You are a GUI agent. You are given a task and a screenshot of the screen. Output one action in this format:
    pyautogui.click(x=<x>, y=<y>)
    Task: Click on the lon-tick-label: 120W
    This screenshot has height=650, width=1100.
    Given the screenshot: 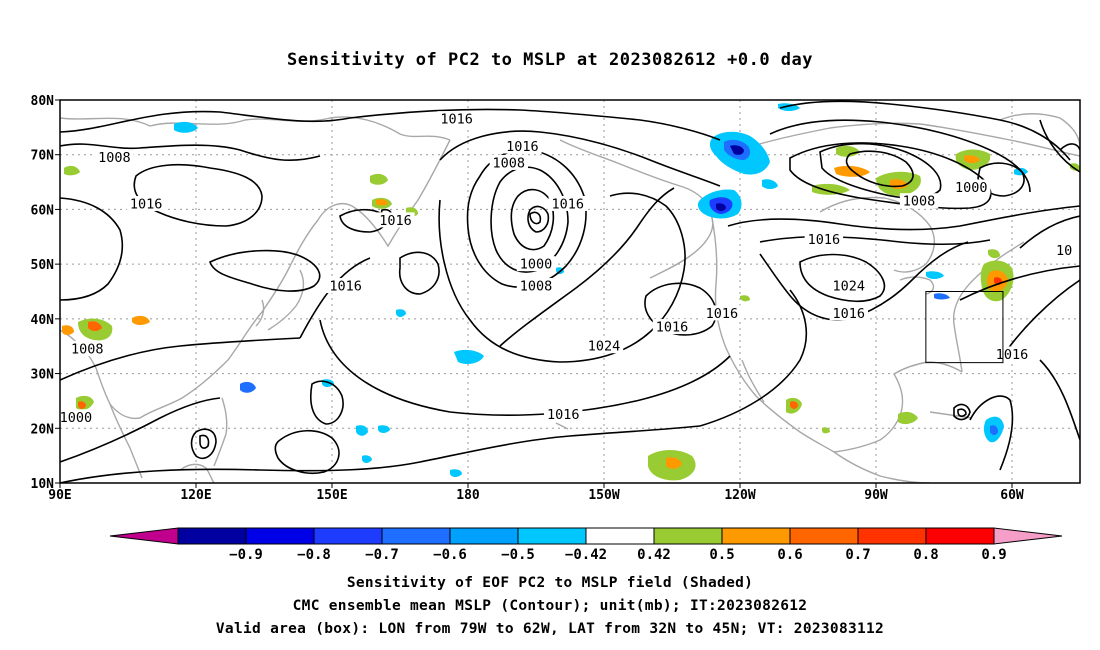 What is the action you would take?
    pyautogui.click(x=739, y=495)
    